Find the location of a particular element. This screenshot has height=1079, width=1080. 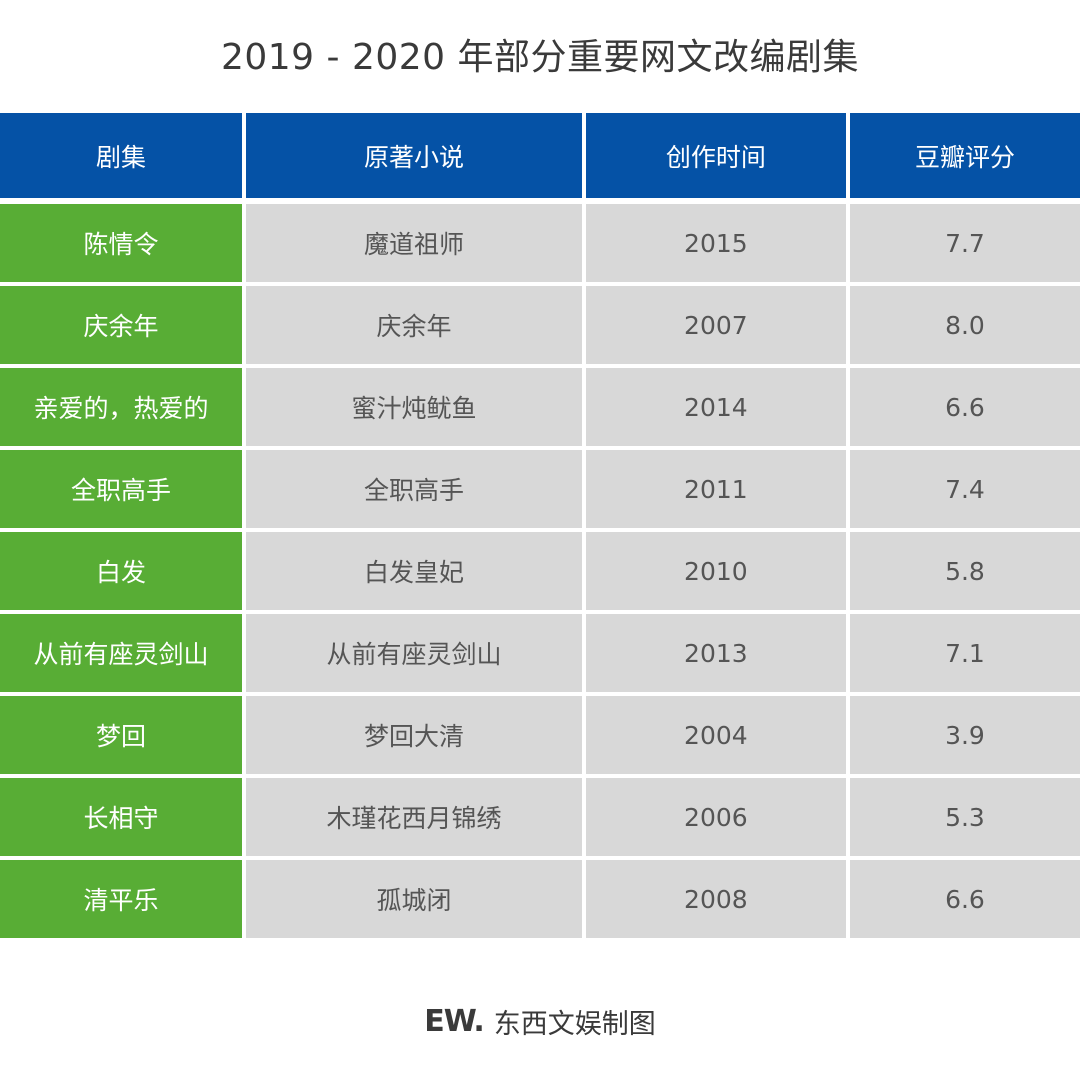

header-cell-year: 创作时间 is located at coordinates (715, 155).